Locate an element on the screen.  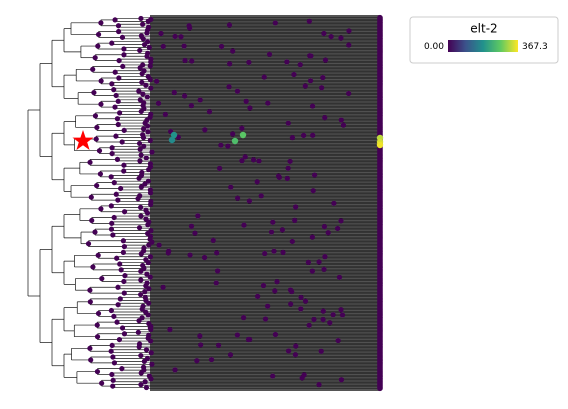
colorbar-min: 0.00 is located at coordinates (434, 47).